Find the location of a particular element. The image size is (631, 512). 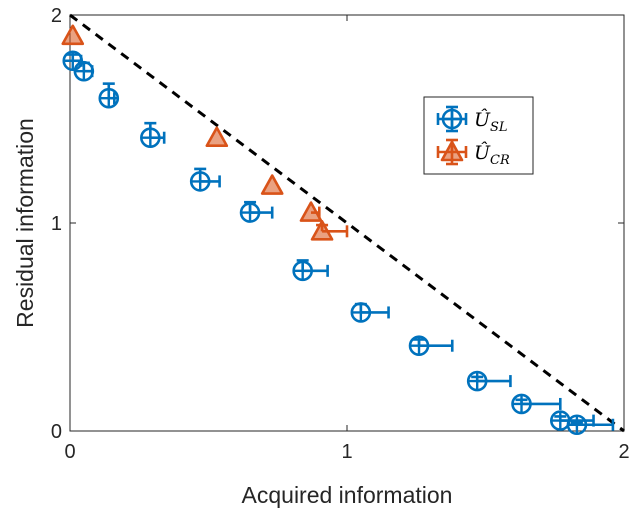

x-axis-label: Acquired information is located at coordinates (347, 495).